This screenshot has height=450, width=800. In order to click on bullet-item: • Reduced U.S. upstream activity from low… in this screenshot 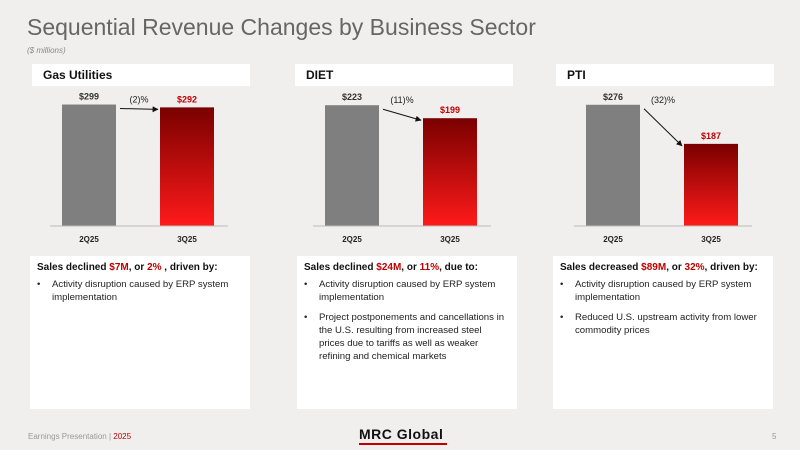, I will do `click(662, 324)`.